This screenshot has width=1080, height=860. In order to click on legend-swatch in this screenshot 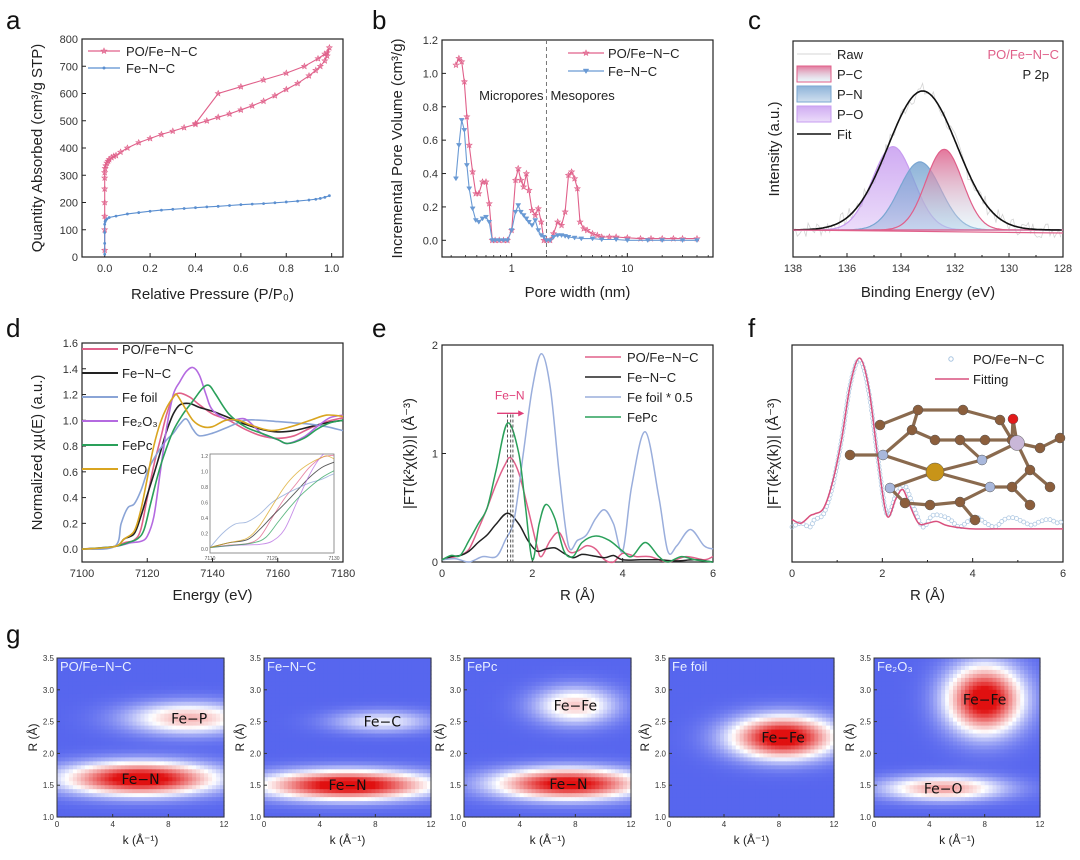, I will do `click(814, 74)`.